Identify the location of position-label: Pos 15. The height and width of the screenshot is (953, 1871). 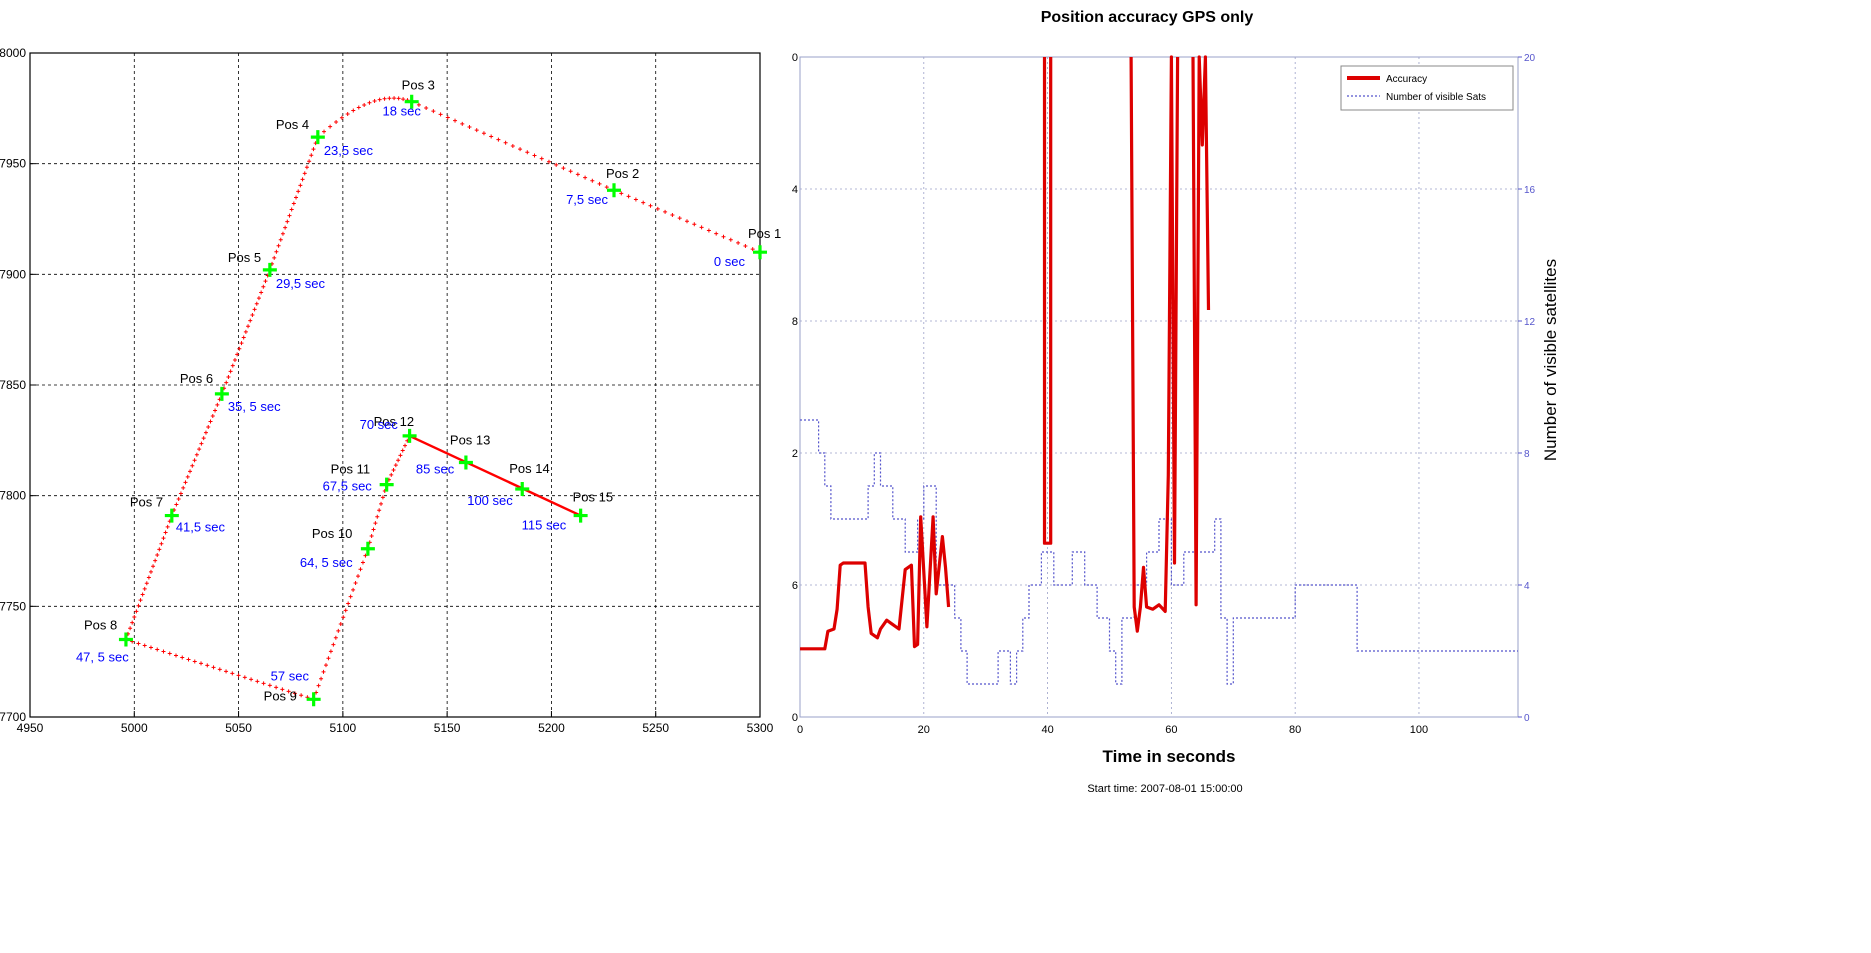
(593, 497).